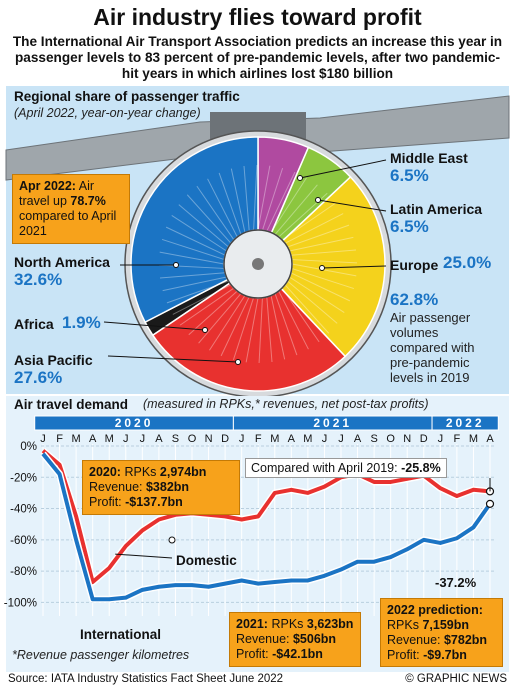 The width and height of the screenshot is (515, 689). Describe the element at coordinates (264, 639) in the screenshot. I see `box-2021-rev-label: Revenue:` at that location.